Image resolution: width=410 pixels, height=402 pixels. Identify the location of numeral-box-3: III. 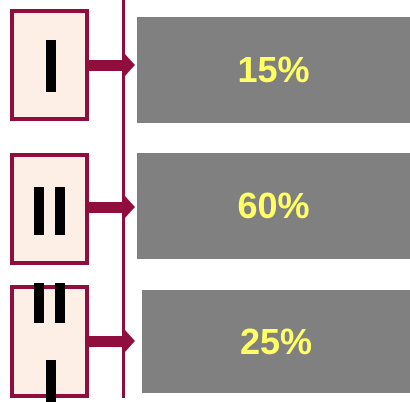
(49, 342).